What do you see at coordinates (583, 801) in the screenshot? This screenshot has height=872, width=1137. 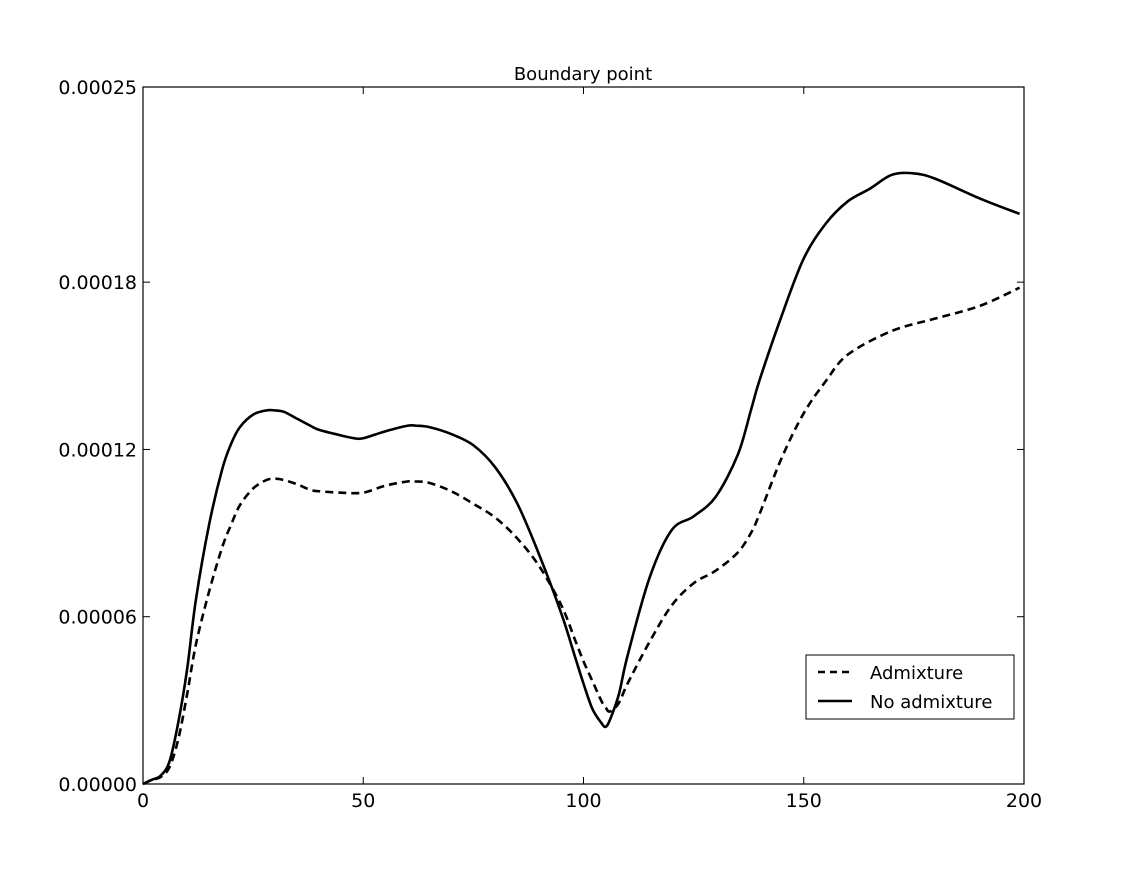 I see `x-tick-label: 100` at bounding box center [583, 801].